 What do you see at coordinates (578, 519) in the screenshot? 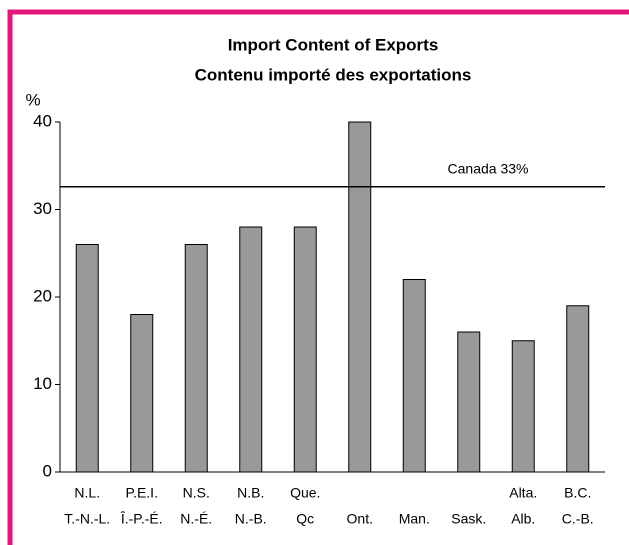
I see `x-tick-label: C.-B.` at bounding box center [578, 519].